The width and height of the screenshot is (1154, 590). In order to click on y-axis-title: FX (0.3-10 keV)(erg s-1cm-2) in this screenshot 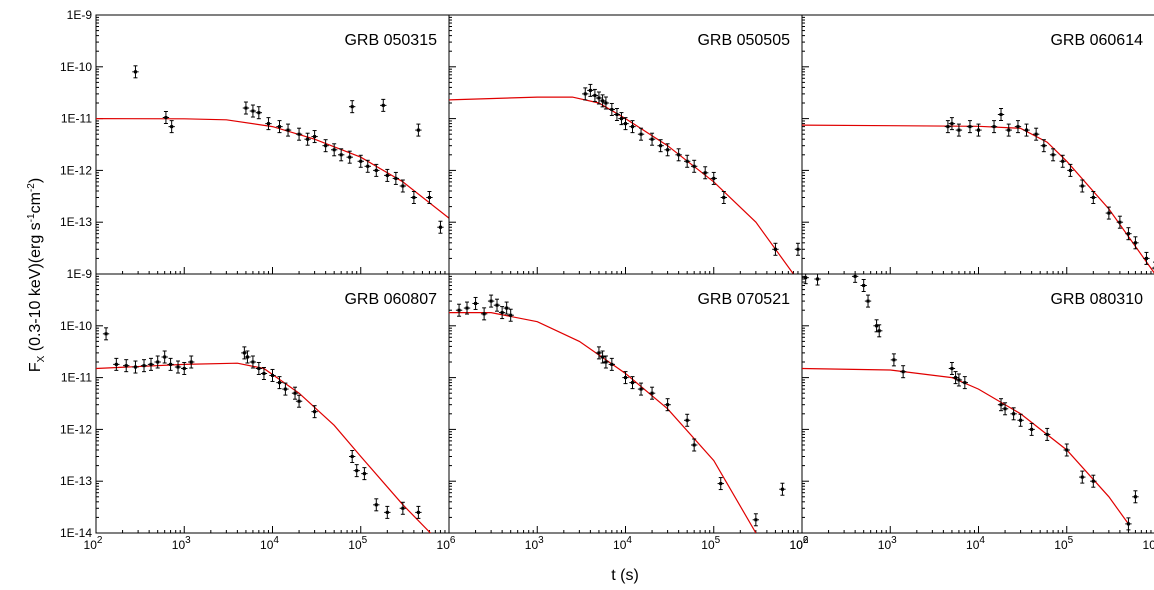, I will do `click(36, 275)`.